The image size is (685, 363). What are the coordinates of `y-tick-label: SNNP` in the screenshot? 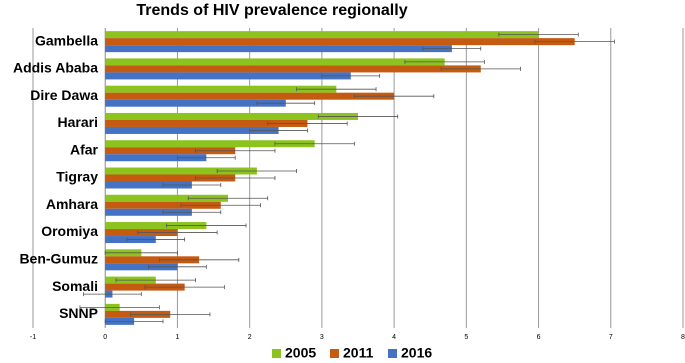 It's located at (78, 313).